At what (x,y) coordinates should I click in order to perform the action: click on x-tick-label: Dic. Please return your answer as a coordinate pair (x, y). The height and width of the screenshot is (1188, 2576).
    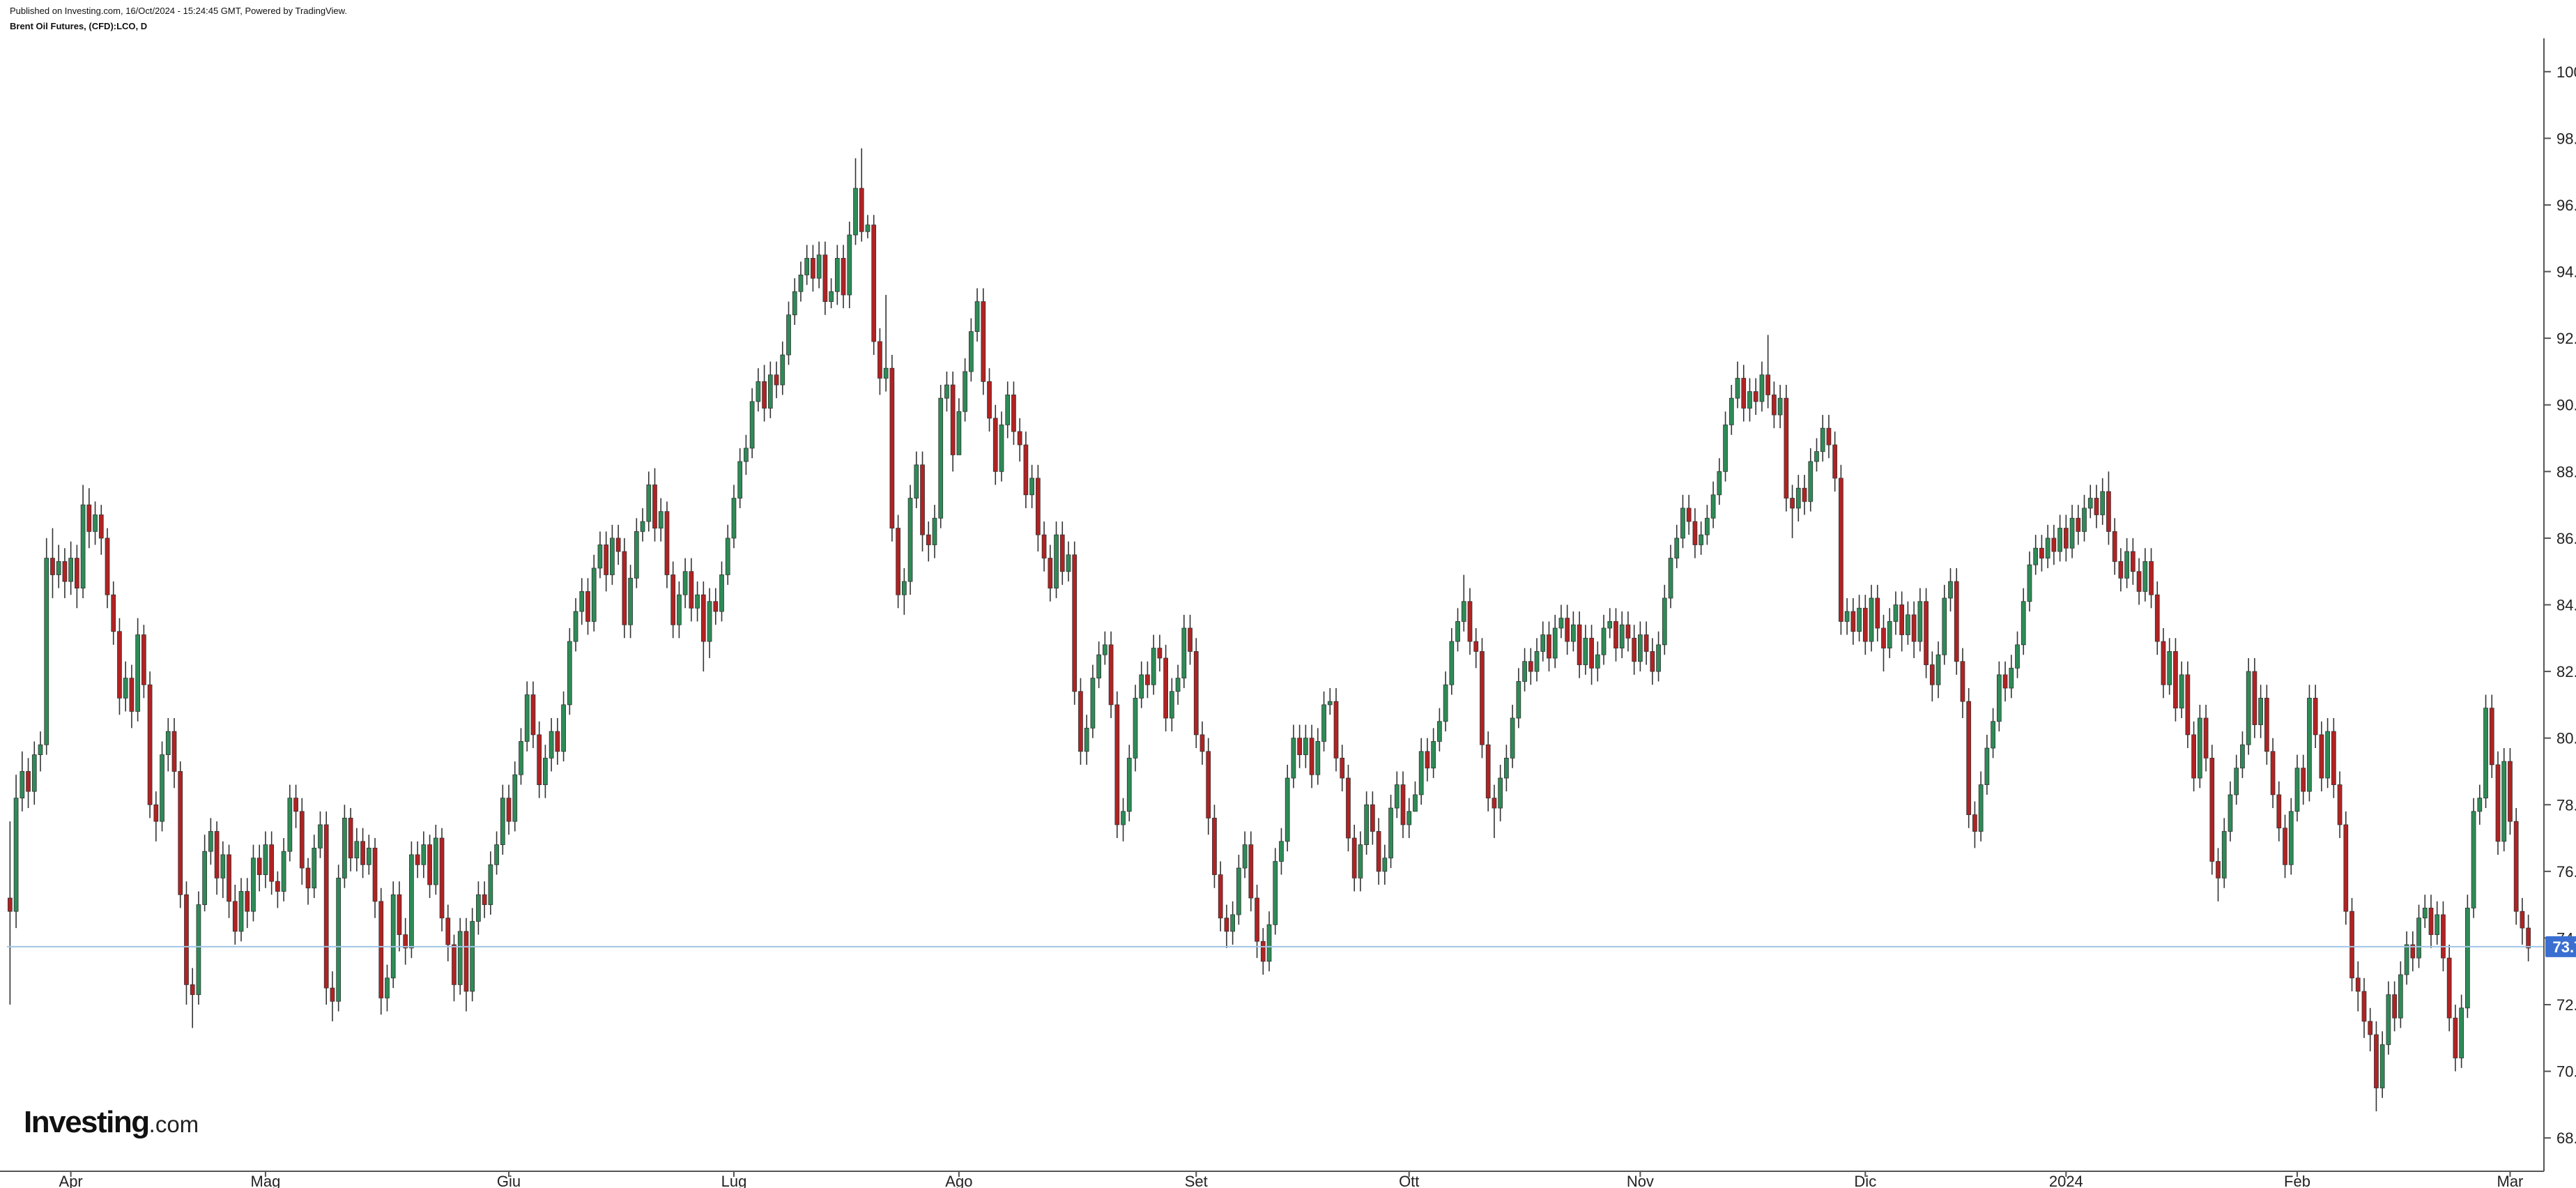
    Looking at the image, I should click on (1865, 1180).